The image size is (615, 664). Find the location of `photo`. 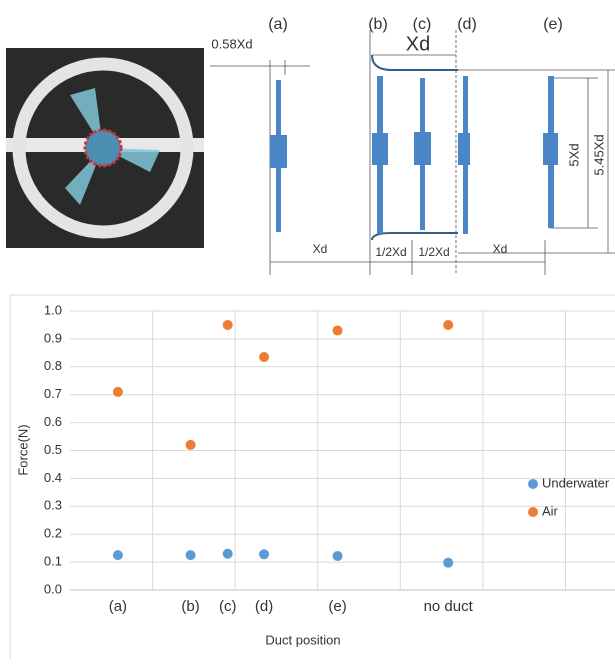

photo is located at coordinates (105, 148).